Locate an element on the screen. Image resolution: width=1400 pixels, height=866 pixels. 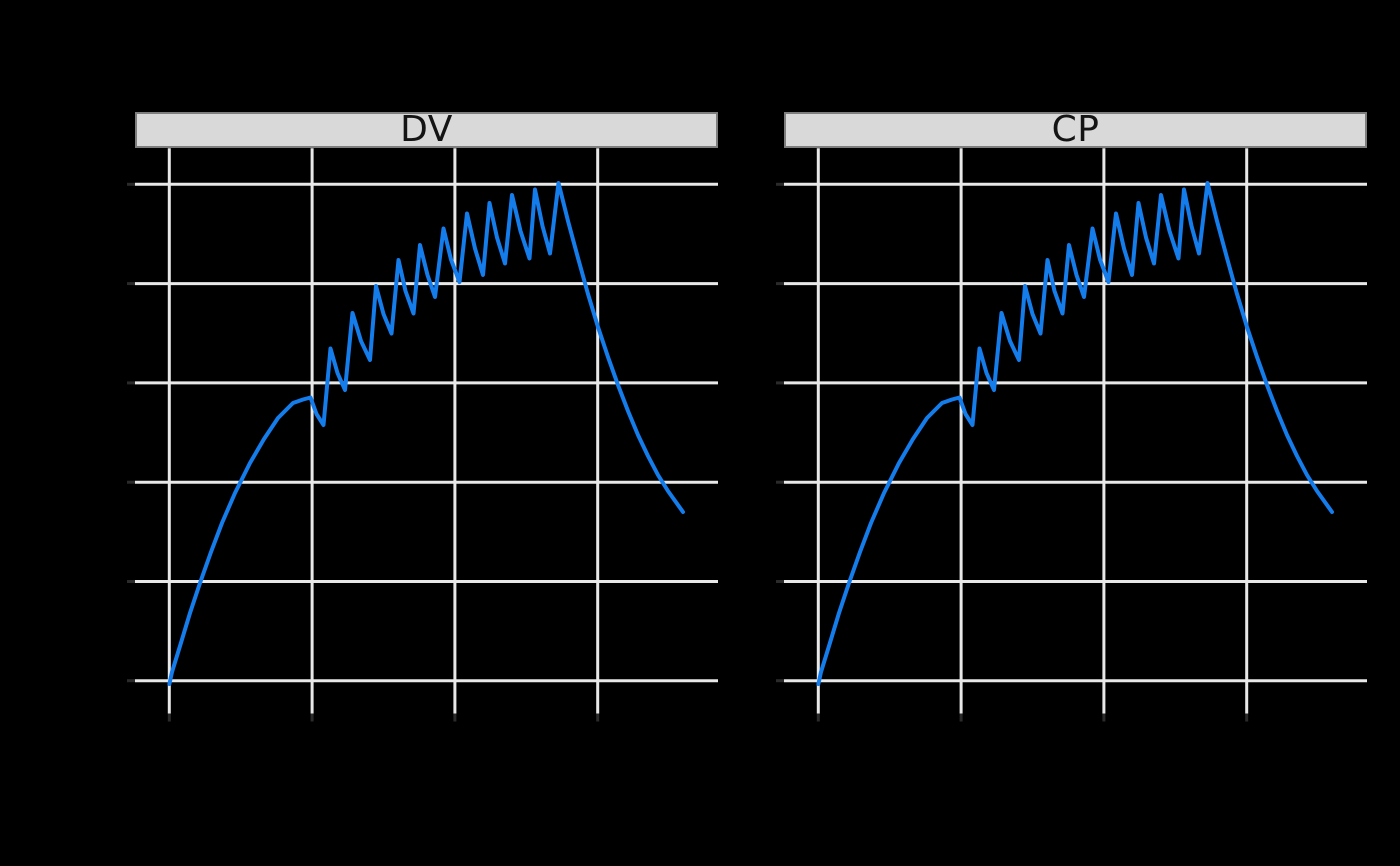
facet-strip-cp-label: CP is located at coordinates (1075, 129).